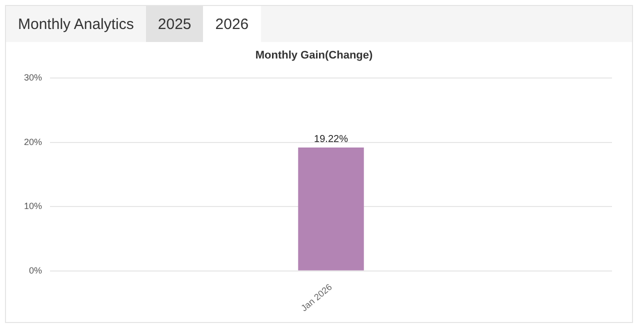 The image size is (636, 327). I want to click on y-tick-label: 10%, so click(33, 206).